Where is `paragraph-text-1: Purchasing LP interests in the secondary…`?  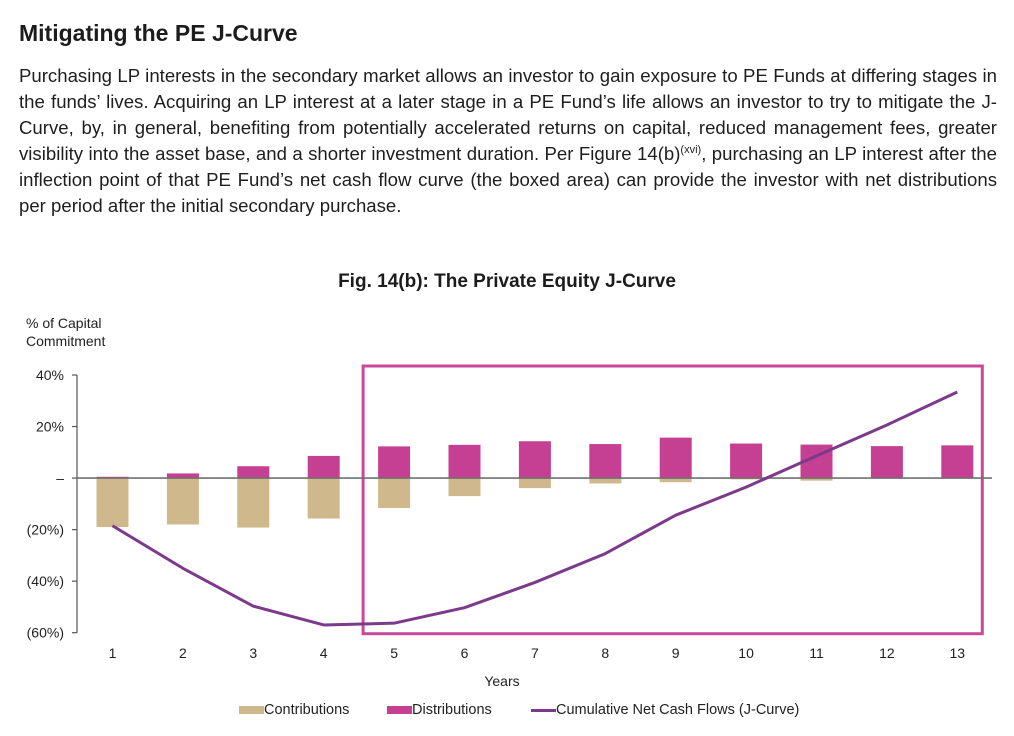 paragraph-text-1: Purchasing LP interests in the secondary… is located at coordinates (508, 114).